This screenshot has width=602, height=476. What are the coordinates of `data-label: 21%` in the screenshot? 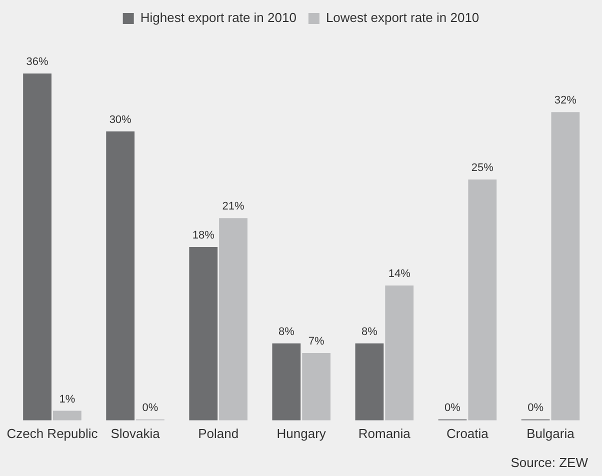 It's located at (233, 206).